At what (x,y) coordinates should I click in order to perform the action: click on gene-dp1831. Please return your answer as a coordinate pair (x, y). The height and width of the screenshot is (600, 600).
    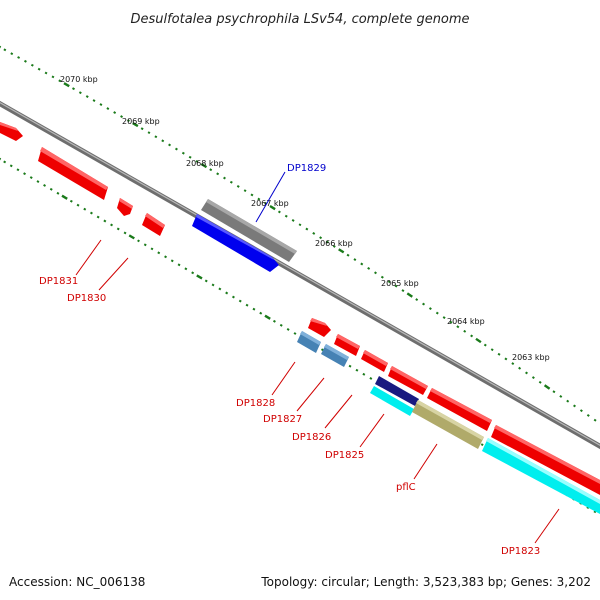
    Looking at the image, I should click on (73, 173).